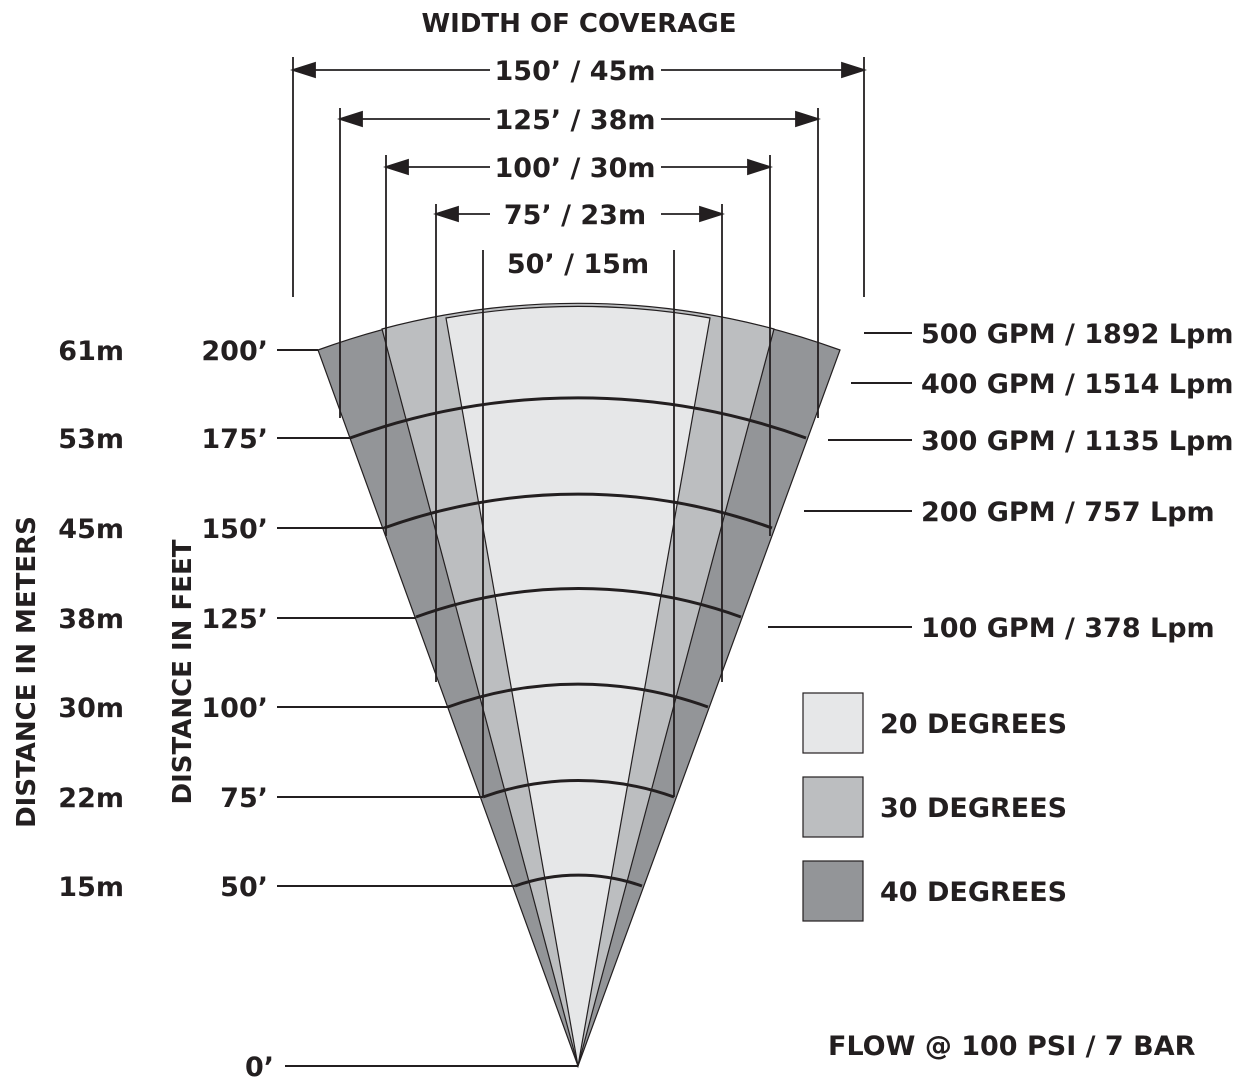 The image size is (1246, 1078). I want to click on distance-feet-axis-title: DISTANCE IN FEET, so click(183, 671).